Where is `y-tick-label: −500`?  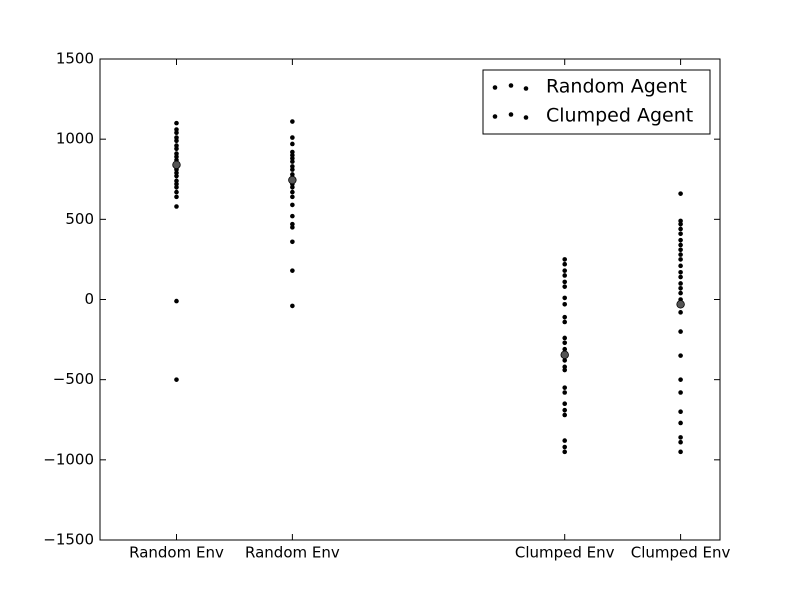 y-tick-label: −500 is located at coordinates (73, 379).